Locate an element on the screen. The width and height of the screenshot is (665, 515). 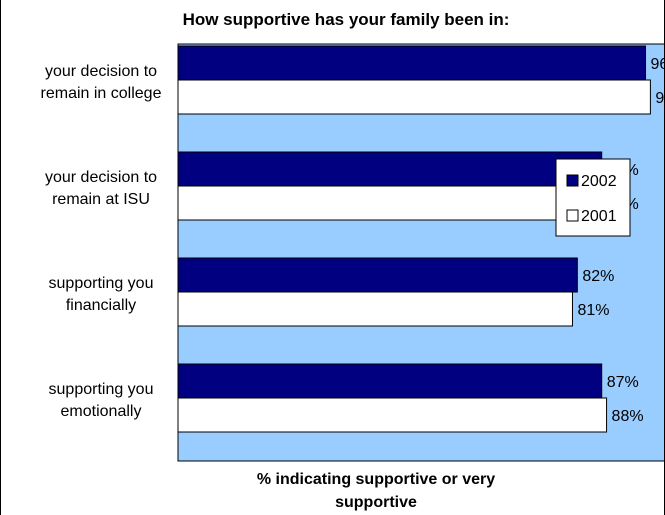
category-label-0-line-1: remain in college is located at coordinates (101, 93).